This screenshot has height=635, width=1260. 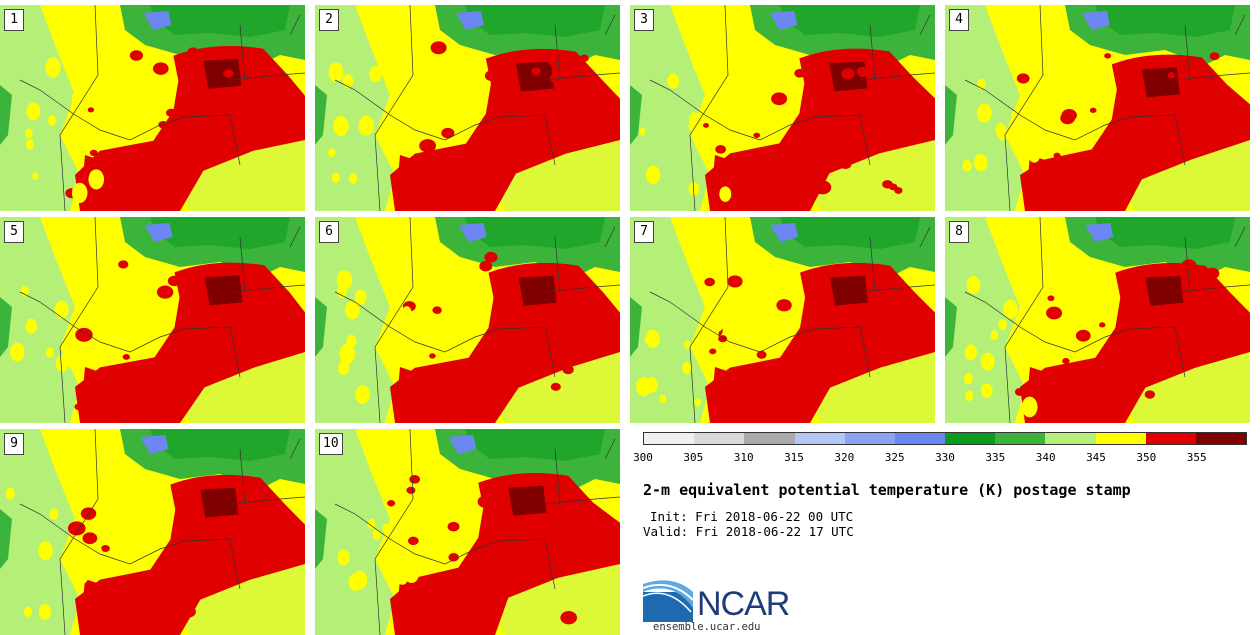 I want to click on logo-wordmark: NCAR, so click(x=743, y=604).